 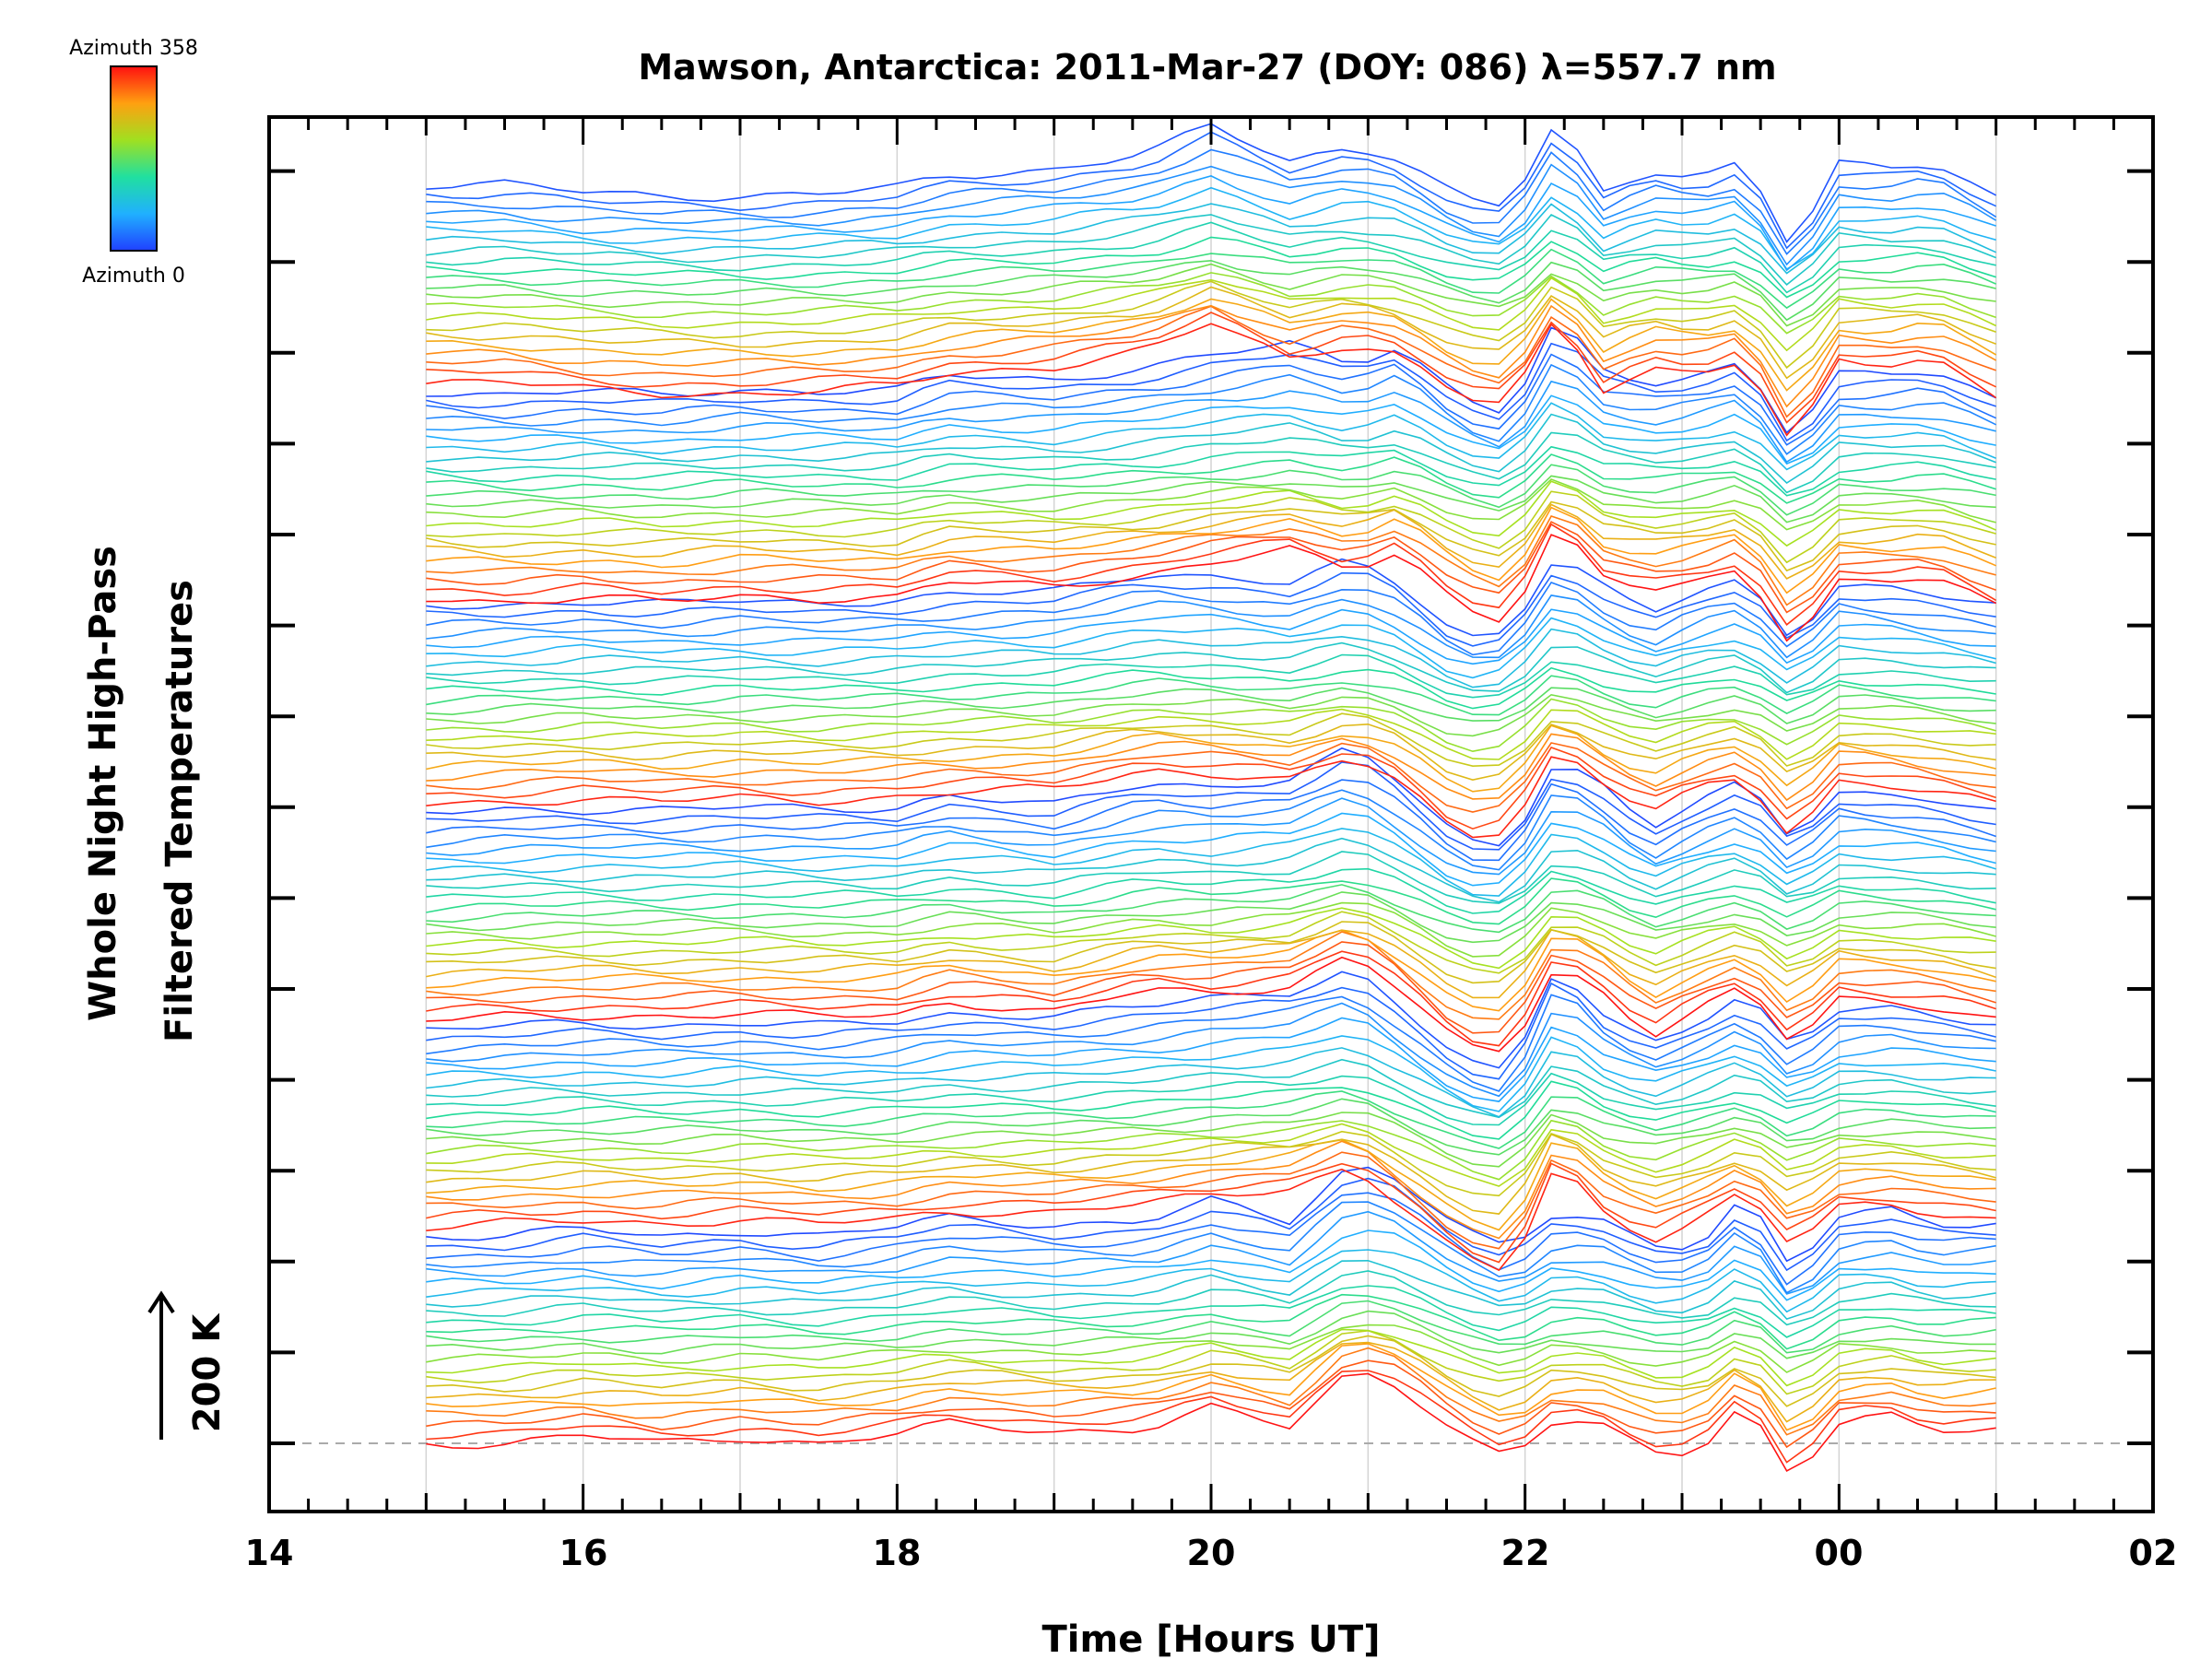 I want to click on x-axis-label: Time [Hours UT], so click(x=1211, y=1638).